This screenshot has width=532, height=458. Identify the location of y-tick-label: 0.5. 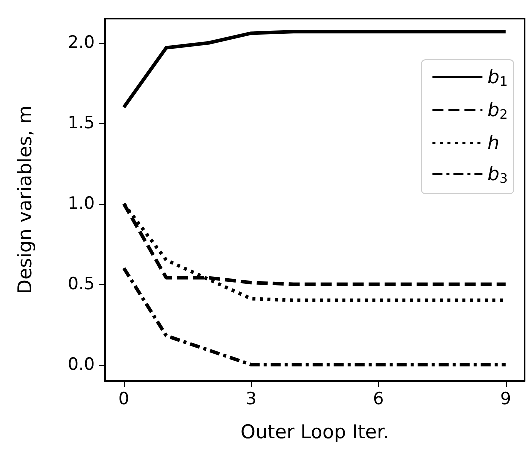
(81, 284).